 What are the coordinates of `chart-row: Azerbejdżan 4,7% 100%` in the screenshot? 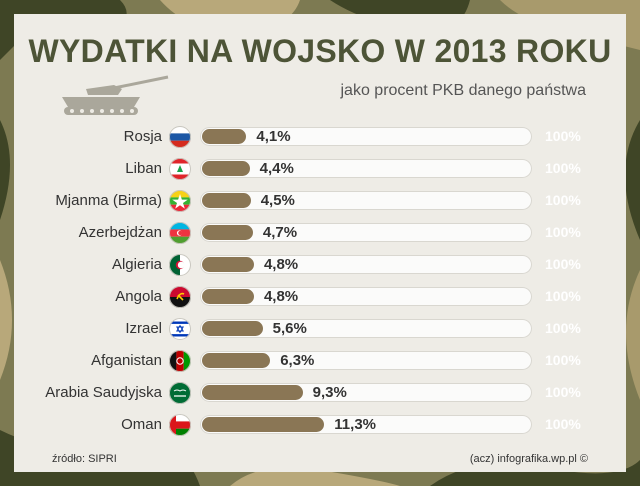 It's located at (320, 233).